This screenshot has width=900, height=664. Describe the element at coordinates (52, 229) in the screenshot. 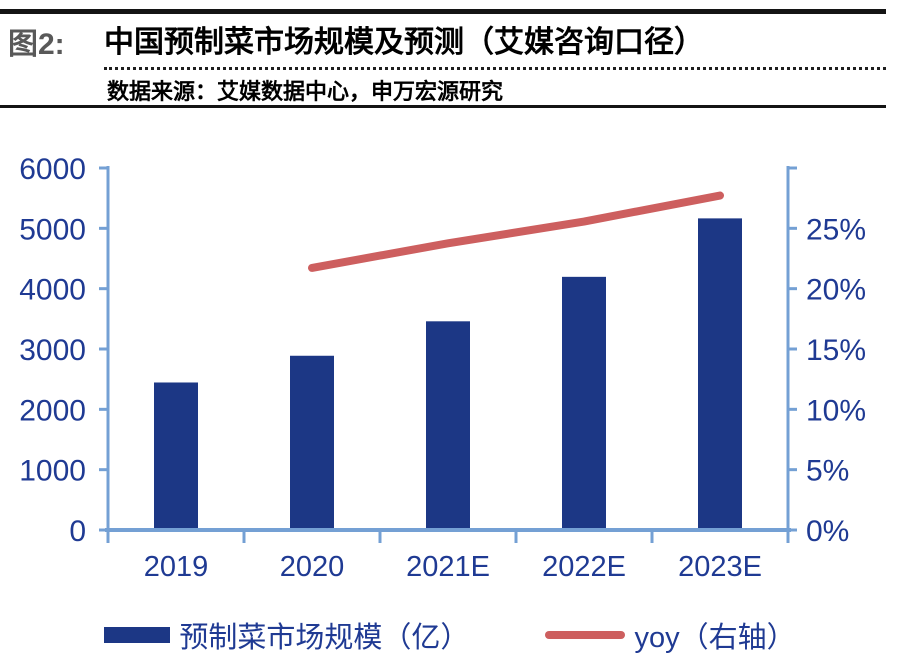

I see `left-tick-label: 5000` at that location.